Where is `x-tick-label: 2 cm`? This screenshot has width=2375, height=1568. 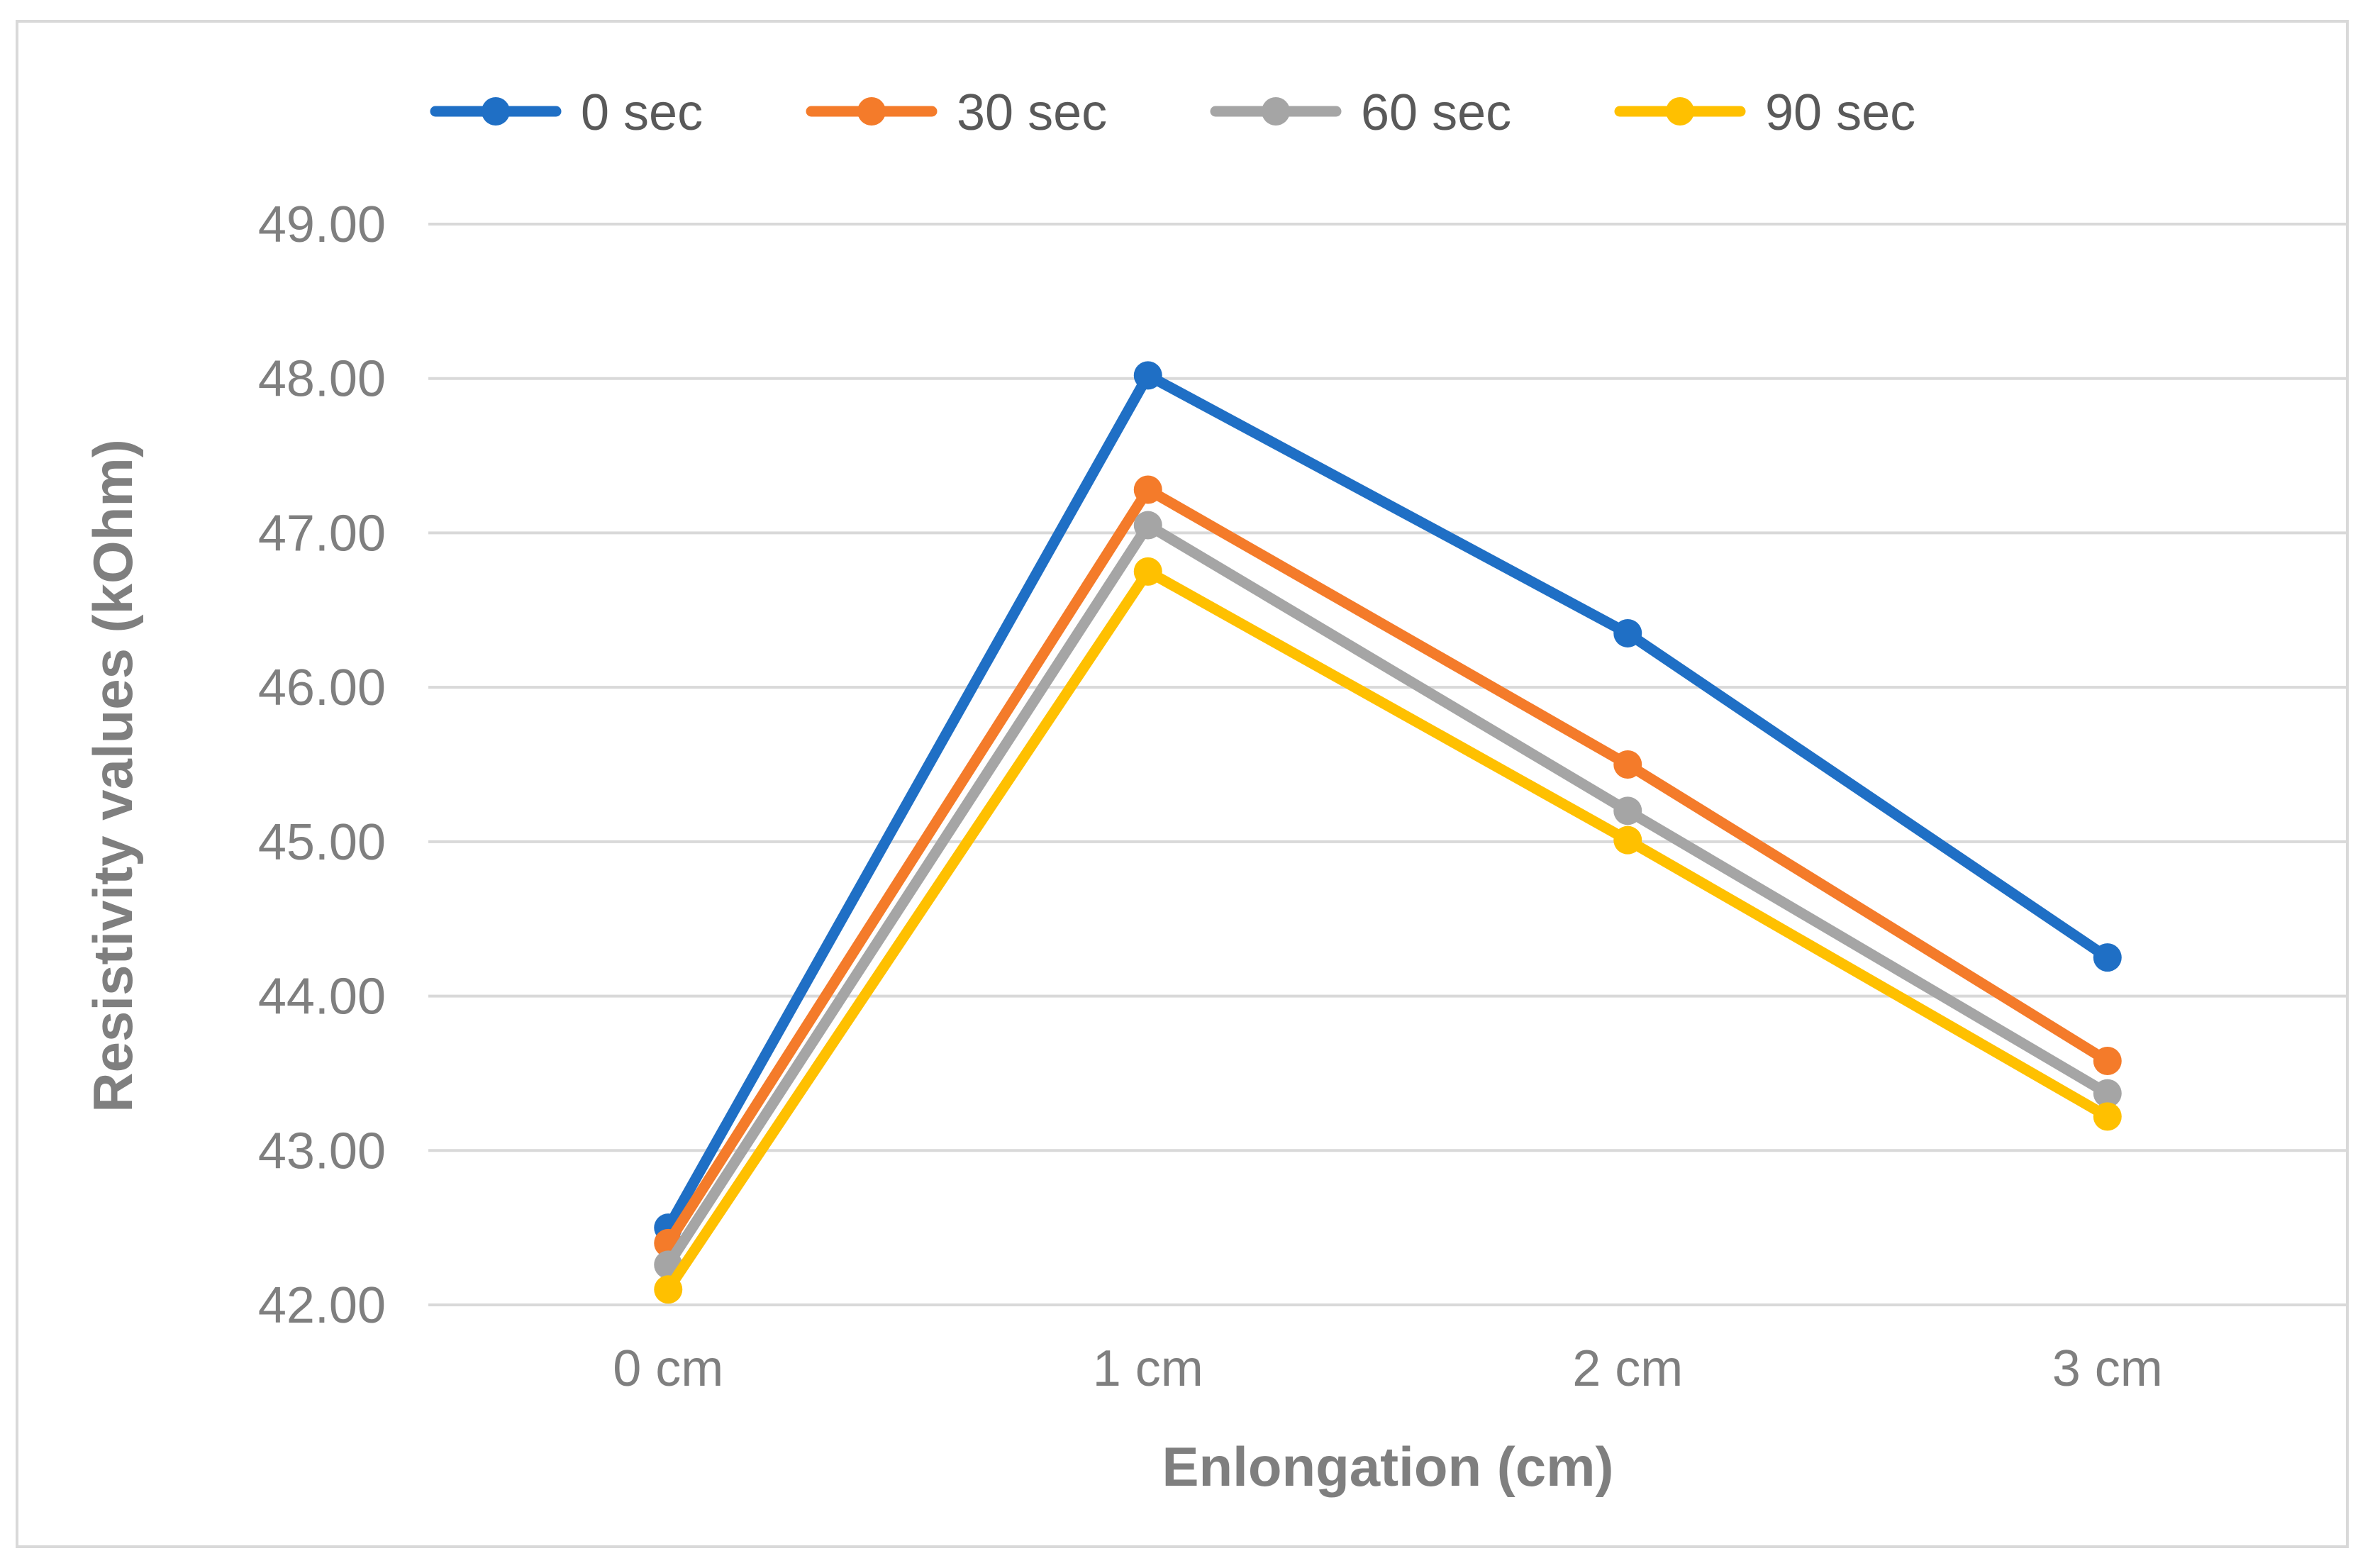 x-tick-label: 2 cm is located at coordinates (1628, 1368).